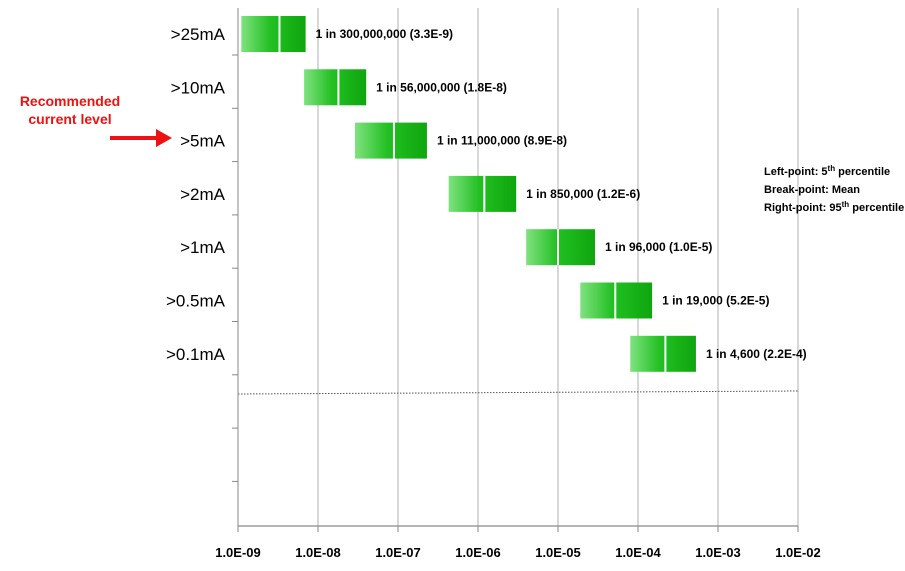  Describe the element at coordinates (69, 119) in the screenshot. I see `callout-text: current level` at that location.